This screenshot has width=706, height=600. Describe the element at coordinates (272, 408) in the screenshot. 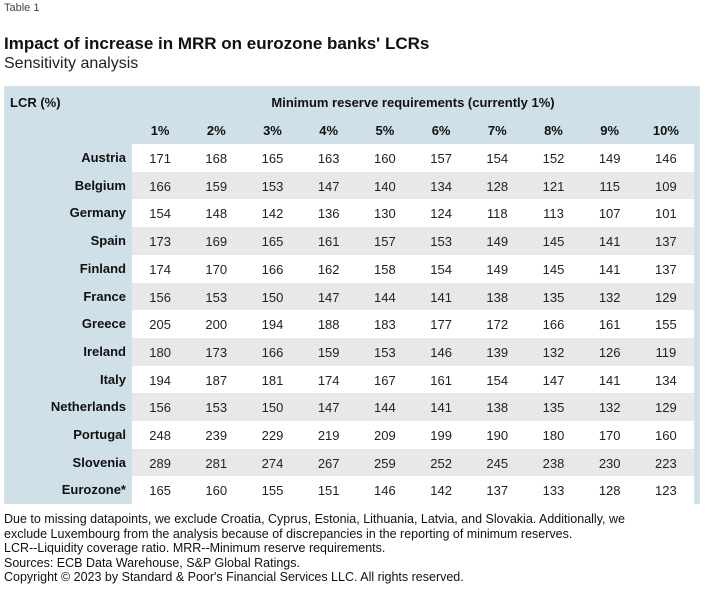

I see `table-cell: 150` at that location.